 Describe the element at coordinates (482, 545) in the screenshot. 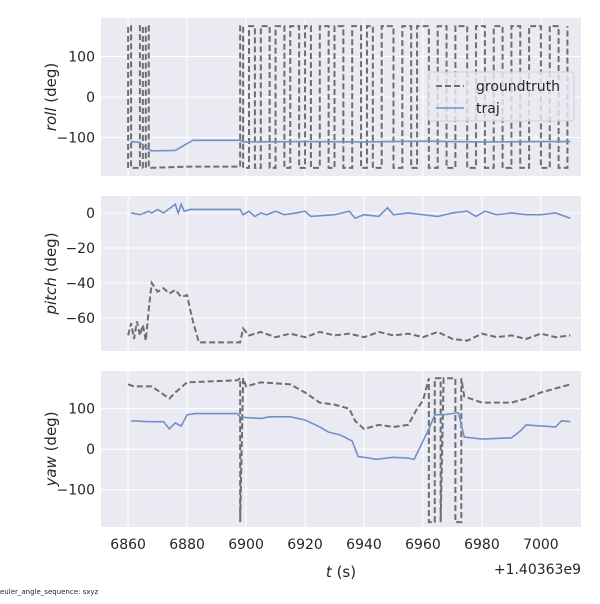

I see `x-tick-label: 6980` at that location.